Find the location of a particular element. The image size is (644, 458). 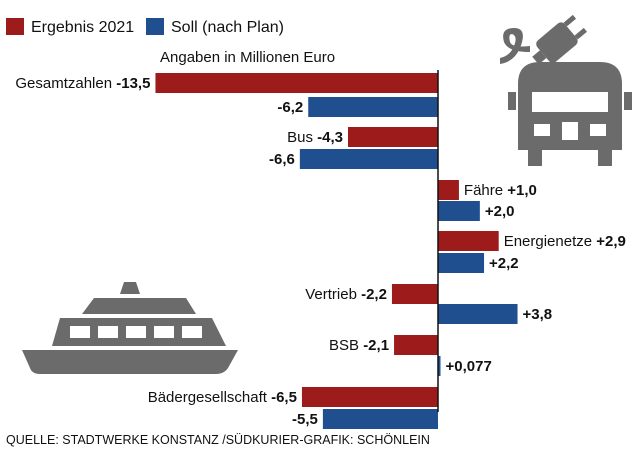

bar-gesamtzahlen-soll is located at coordinates (373, 107).